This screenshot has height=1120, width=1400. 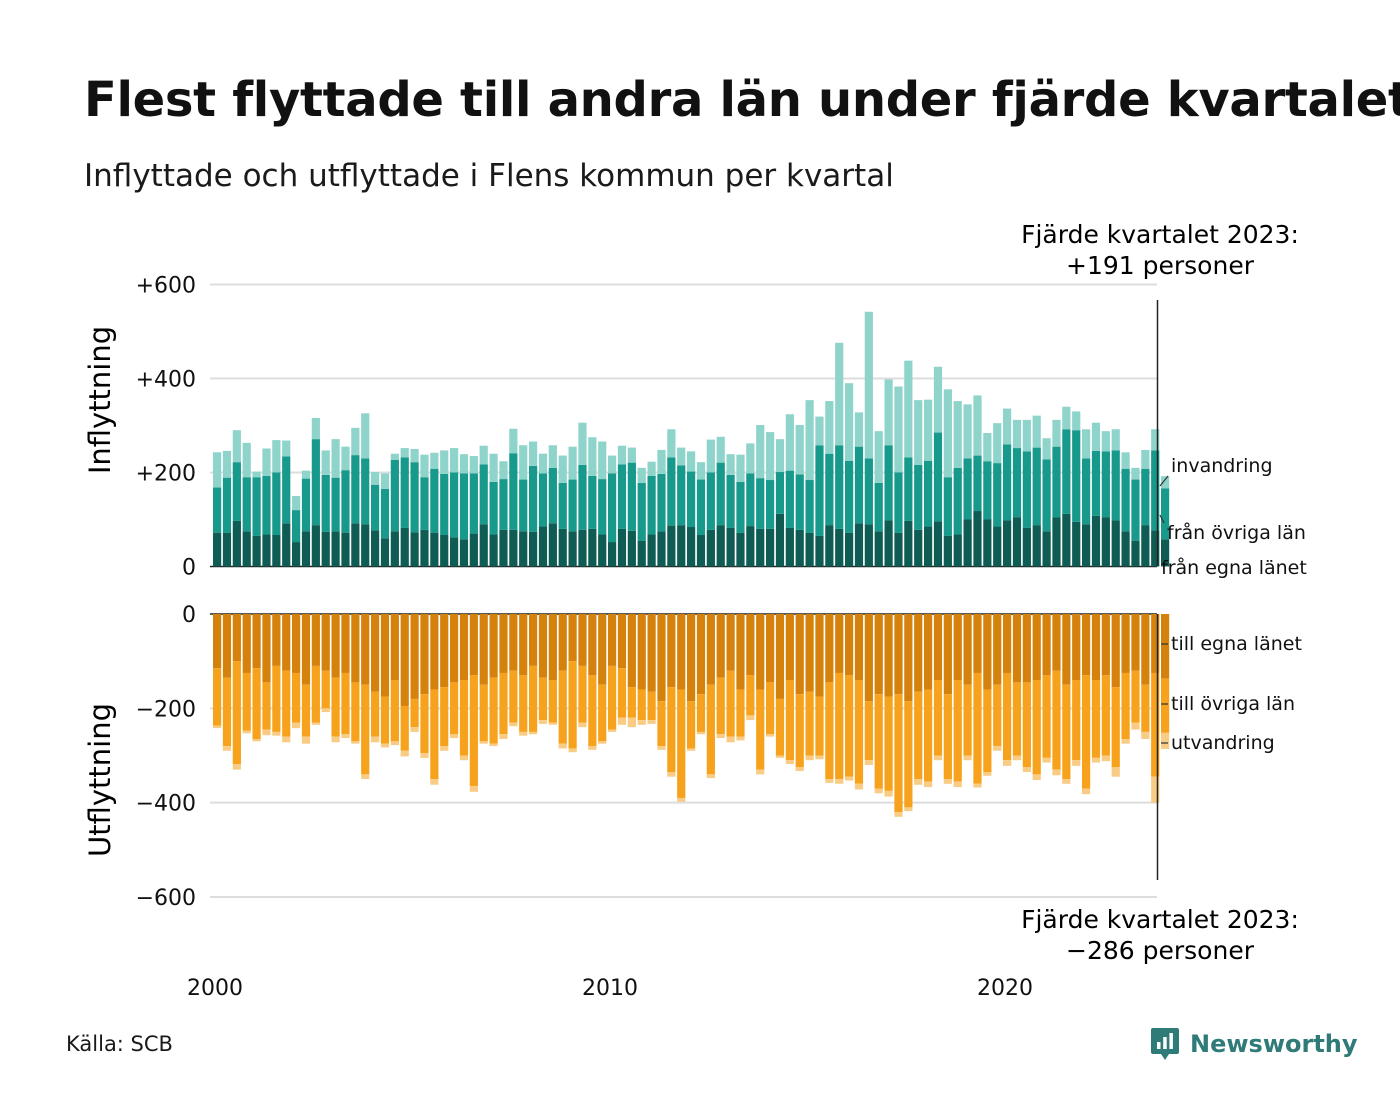 I want to click on x-tick-0: 2000, so click(x=215, y=988).